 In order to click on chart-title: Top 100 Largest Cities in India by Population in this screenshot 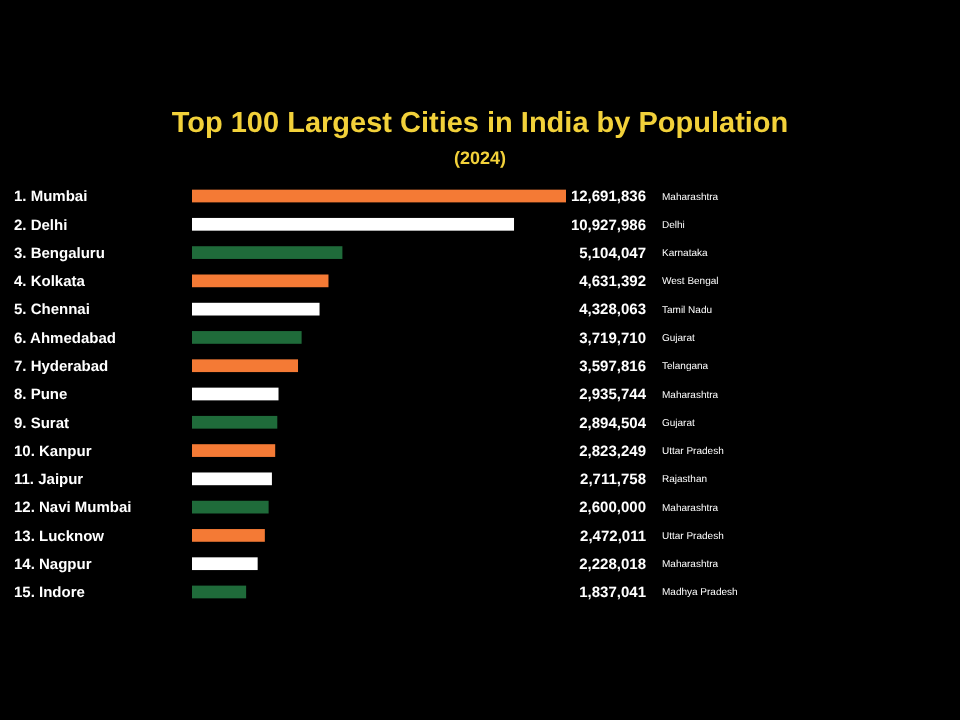, I will do `click(480, 124)`.